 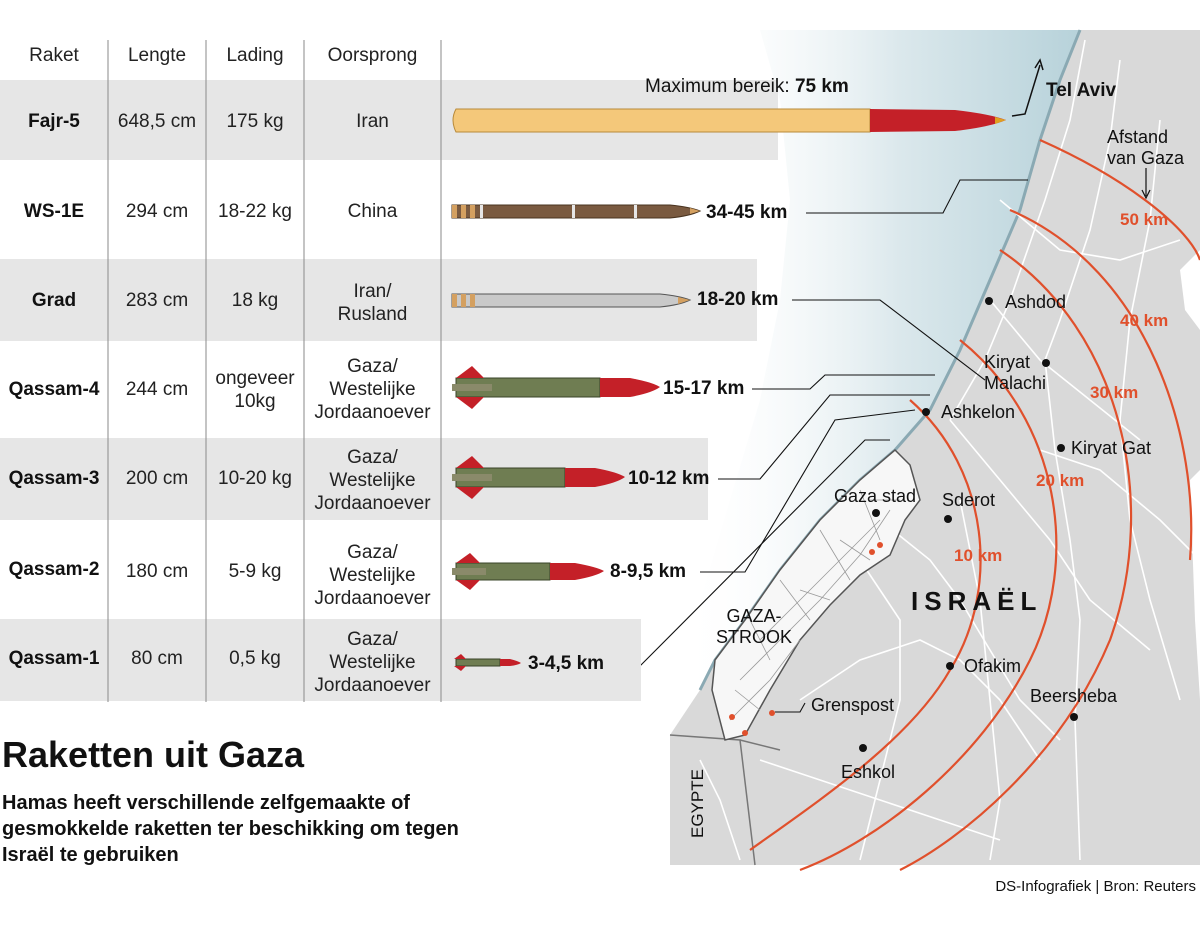 What do you see at coordinates (704, 388) in the screenshot?
I see `range-qassam-4: 15-17 km` at bounding box center [704, 388].